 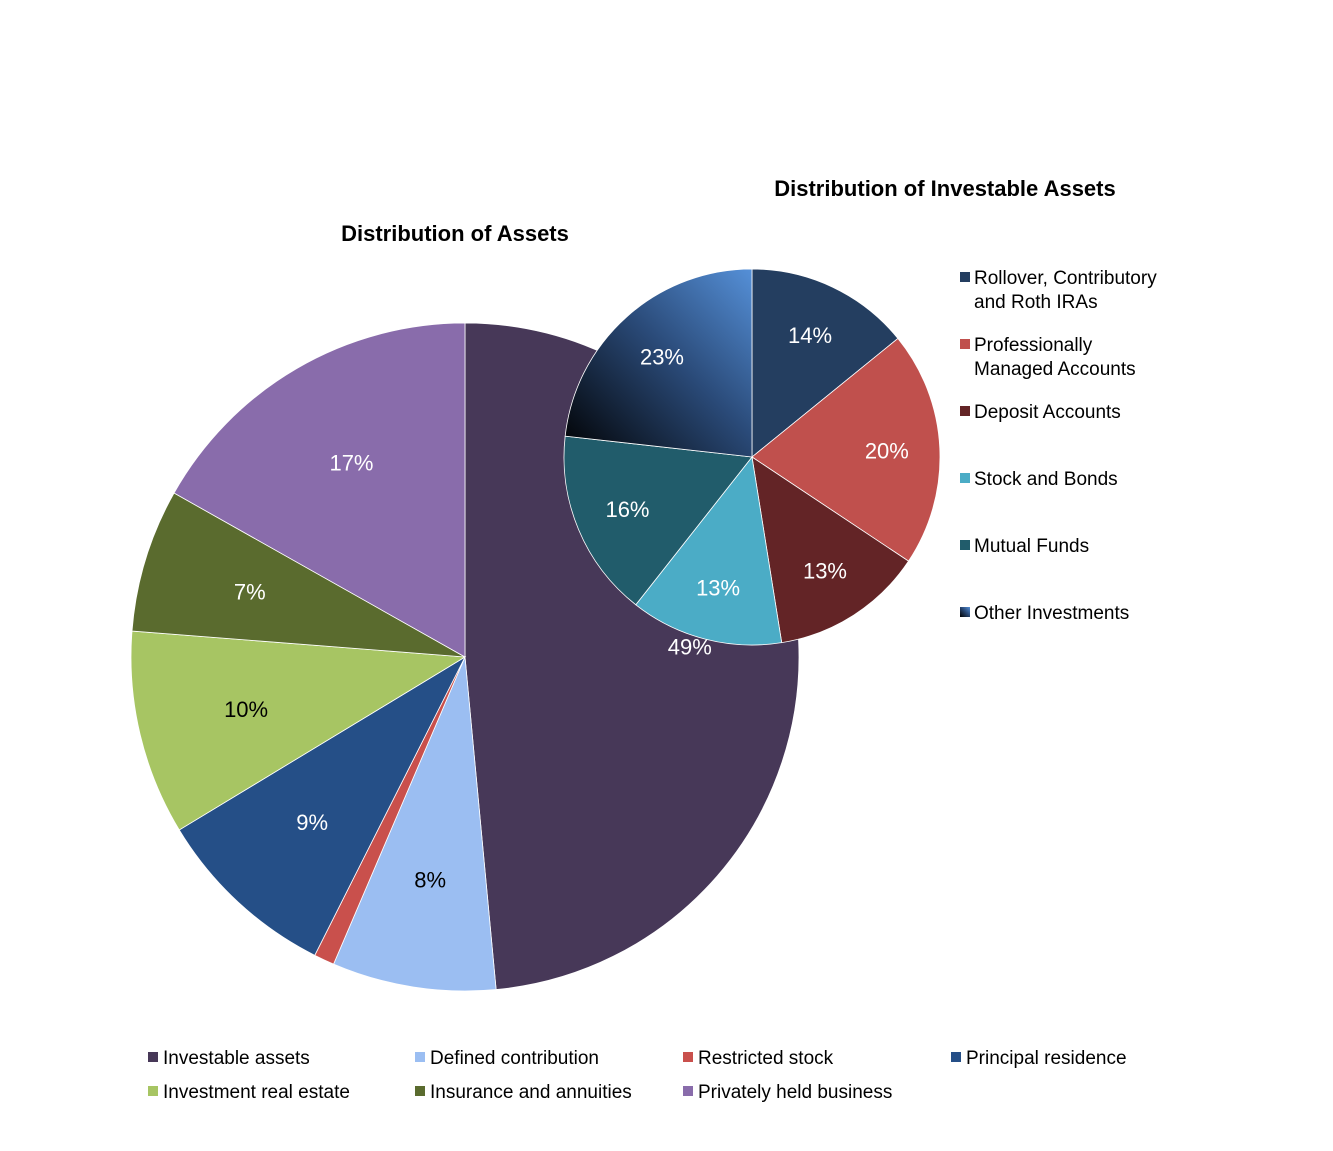 I want to click on slice-privately-held-business, so click(x=319, y=490).